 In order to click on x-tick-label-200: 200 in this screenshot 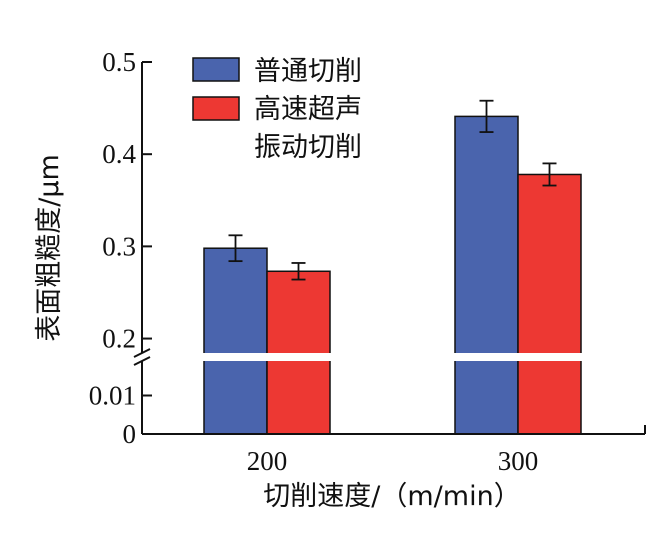, I will do `click(267, 461)`.